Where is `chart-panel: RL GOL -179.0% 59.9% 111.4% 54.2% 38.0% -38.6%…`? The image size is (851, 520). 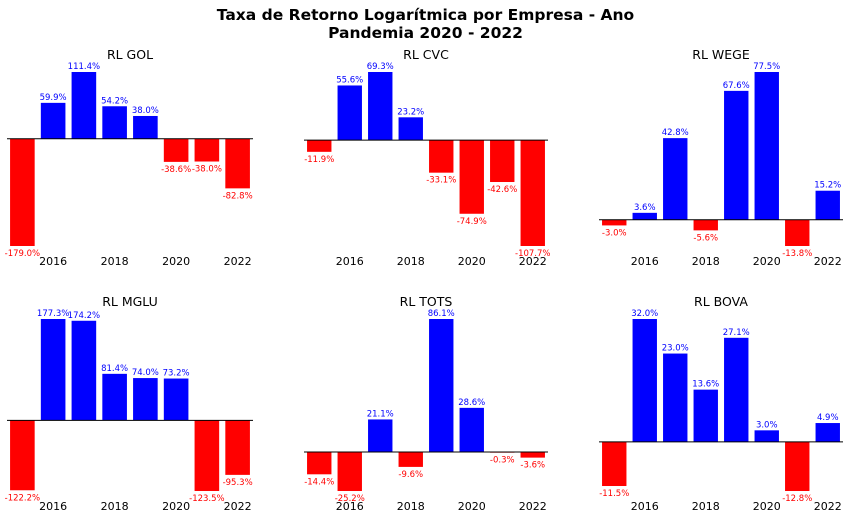 chart-panel: RL GOL -179.0% 59.9% 111.4% 54.2% 38.0% -38.6%… is located at coordinates (129, 157).